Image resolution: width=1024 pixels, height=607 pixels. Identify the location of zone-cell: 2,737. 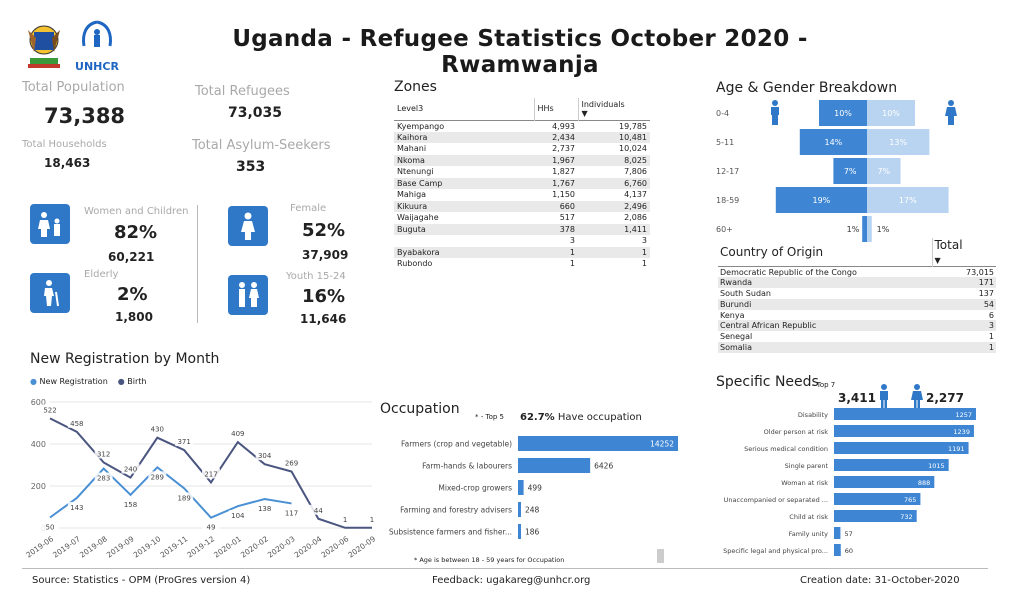
(563, 149).